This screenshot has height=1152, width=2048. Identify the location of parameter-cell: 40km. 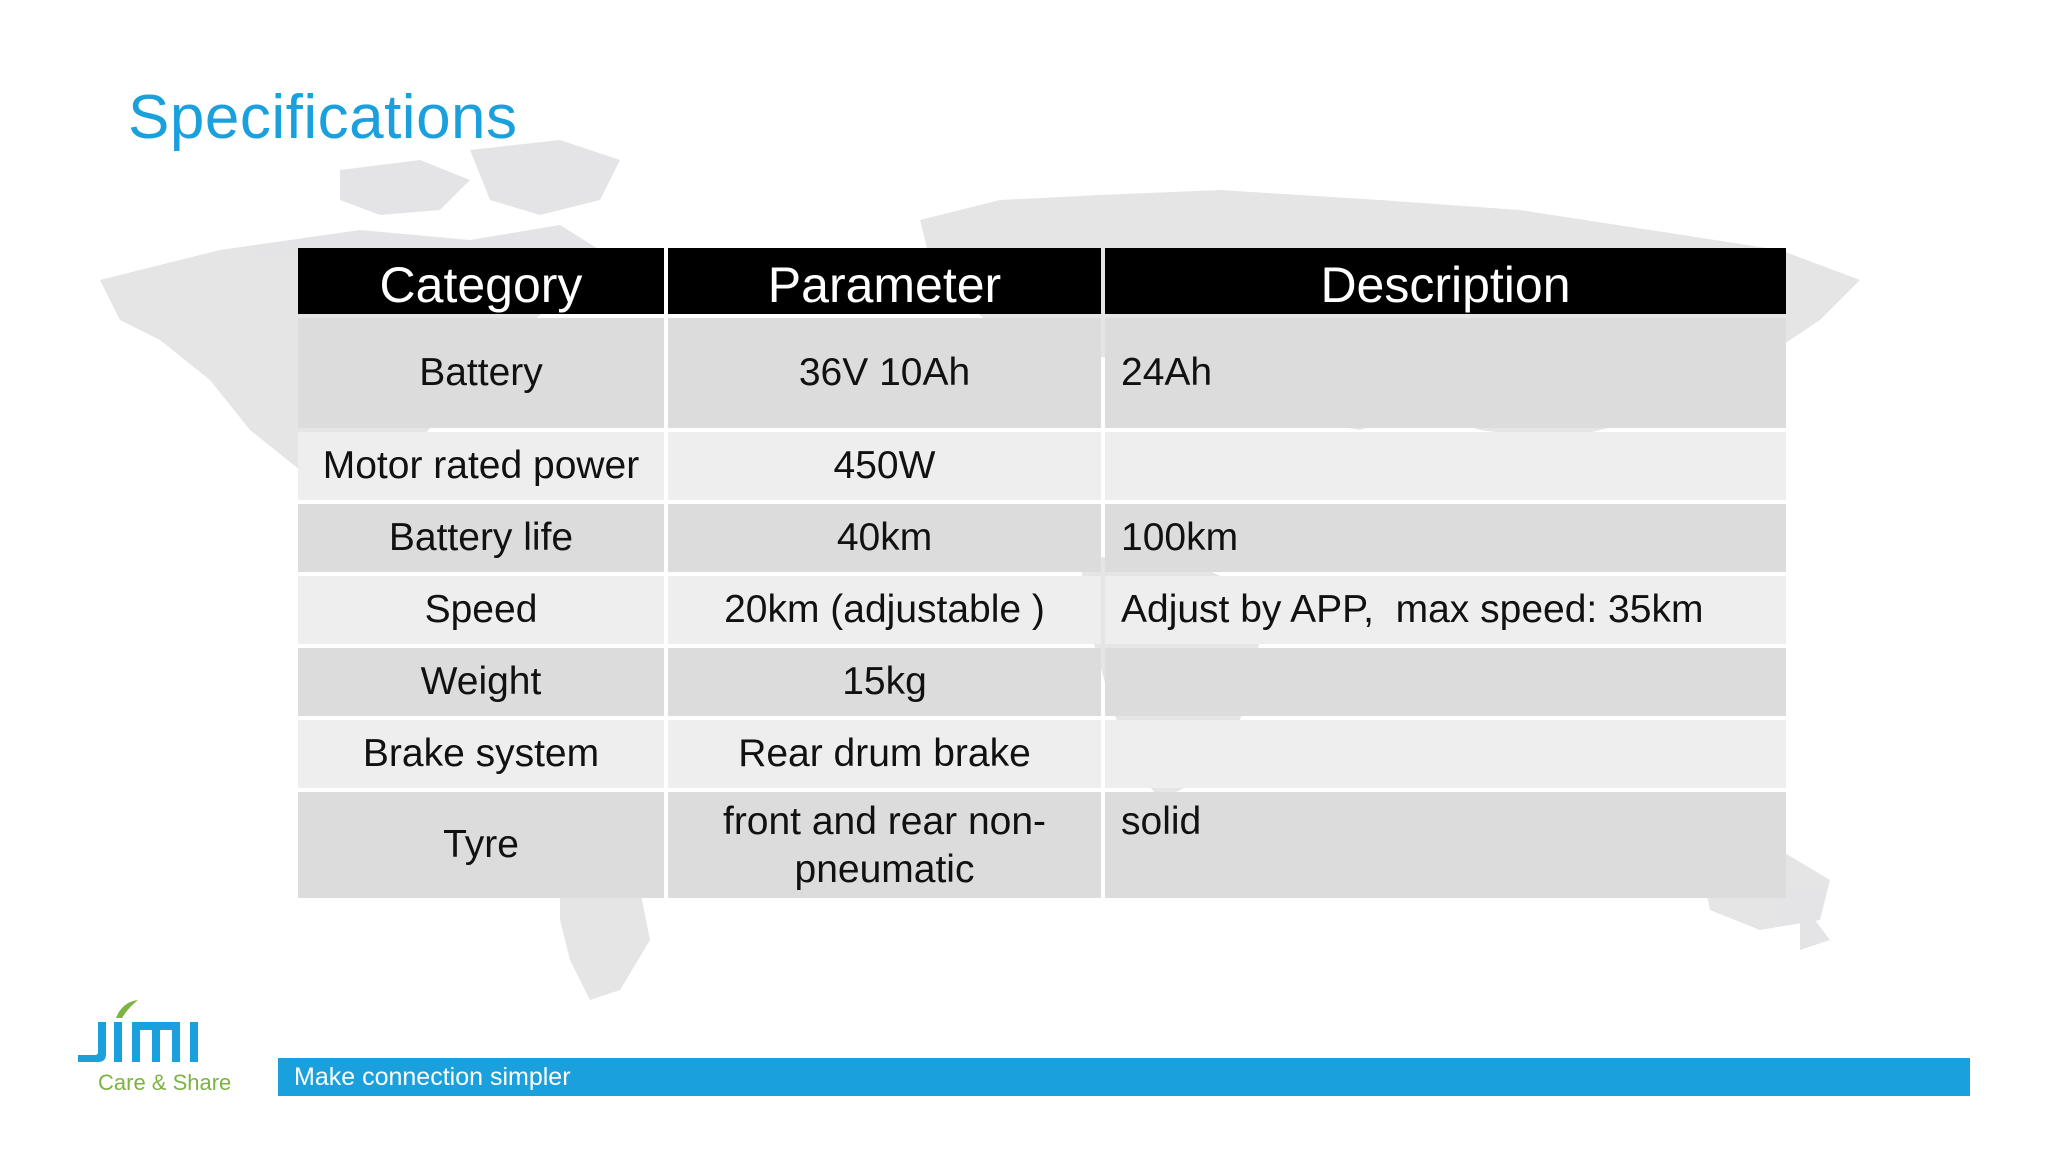
(884, 538).